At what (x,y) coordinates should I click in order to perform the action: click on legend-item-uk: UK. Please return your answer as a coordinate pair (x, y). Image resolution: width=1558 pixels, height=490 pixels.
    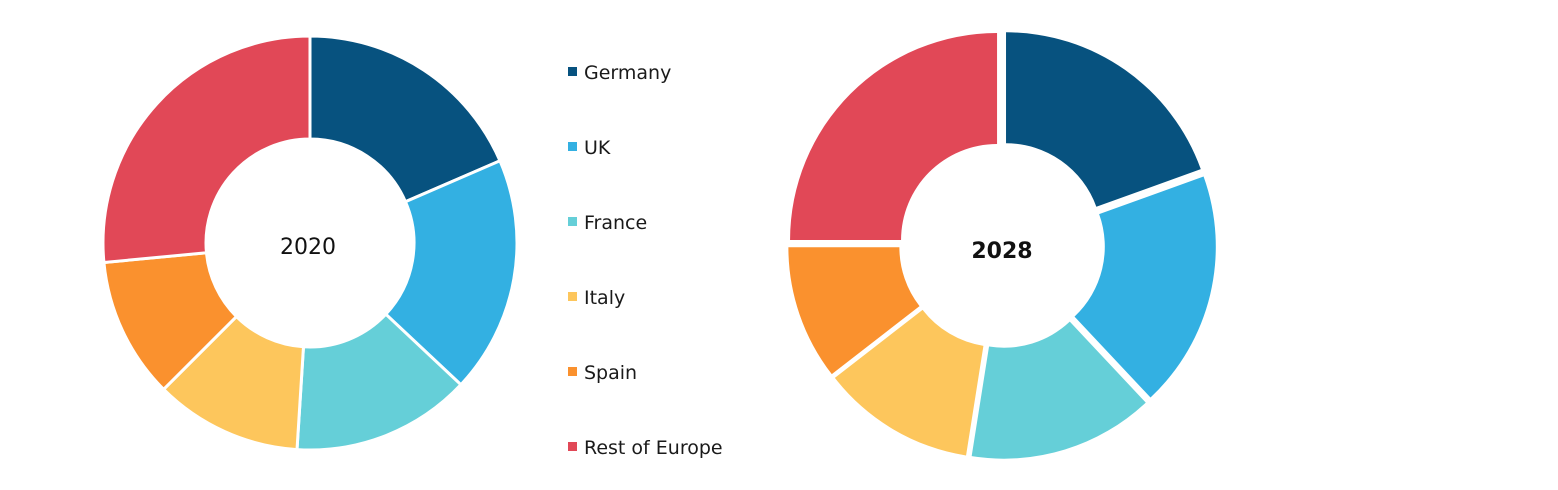
    Looking at the image, I should click on (589, 148).